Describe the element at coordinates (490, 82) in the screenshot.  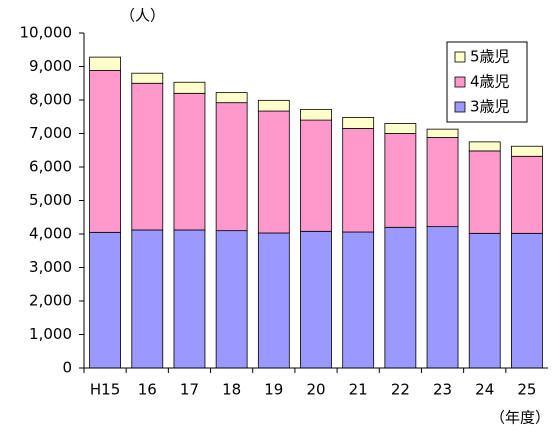
I see `legend-label: 4歳児` at that location.